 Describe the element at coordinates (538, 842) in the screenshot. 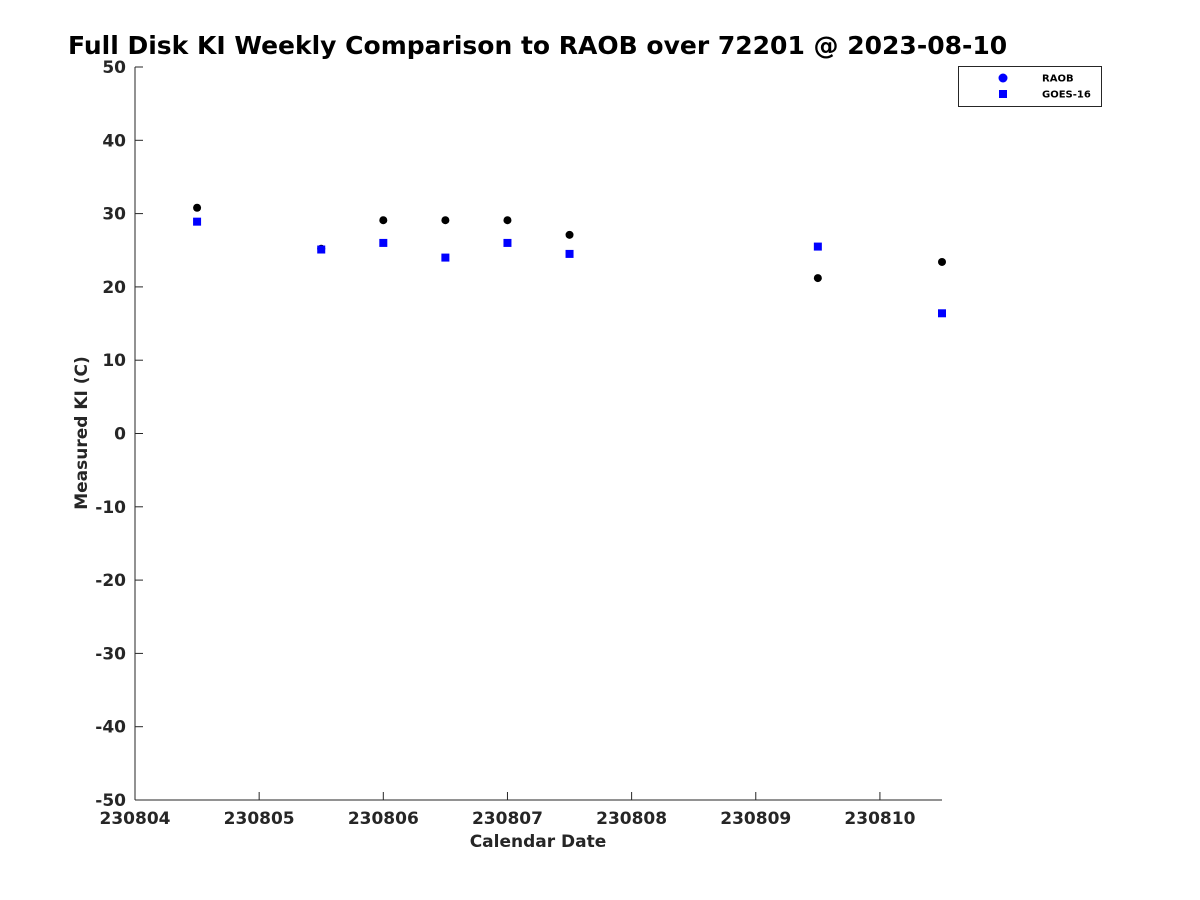

I see `x-axis-label: Calendar Date` at that location.